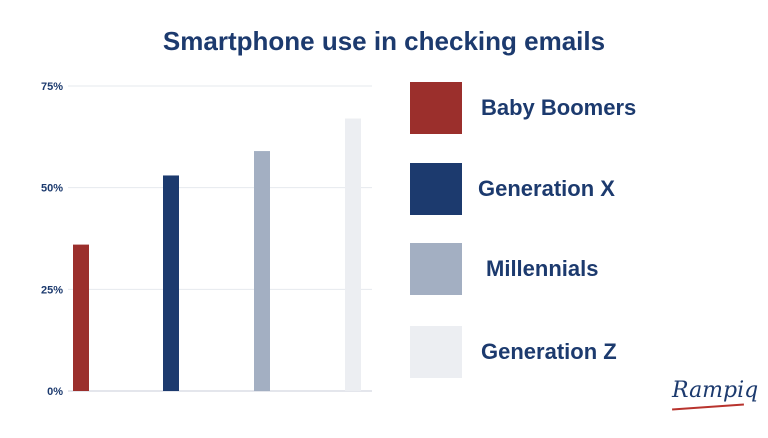  I want to click on legend-label: Generation X, so click(546, 188).